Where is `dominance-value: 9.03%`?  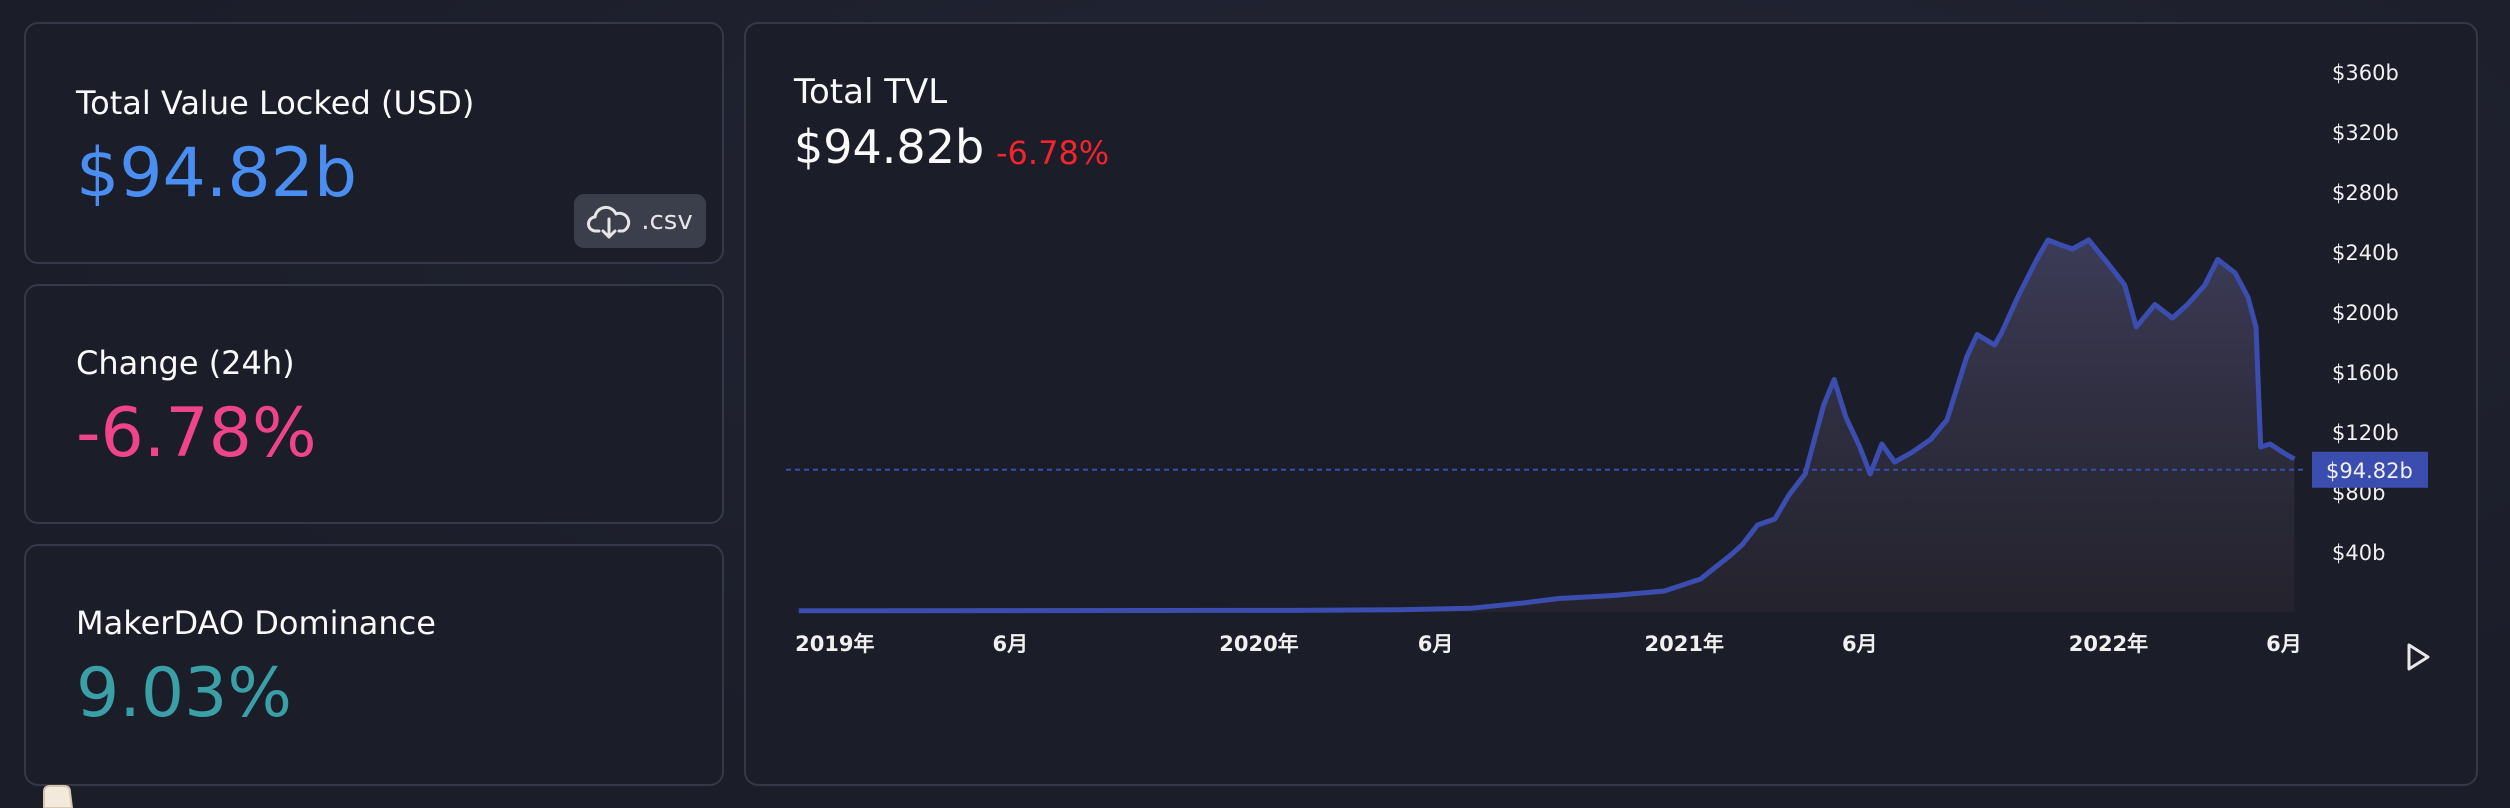
dominance-value: 9.03% is located at coordinates (184, 693).